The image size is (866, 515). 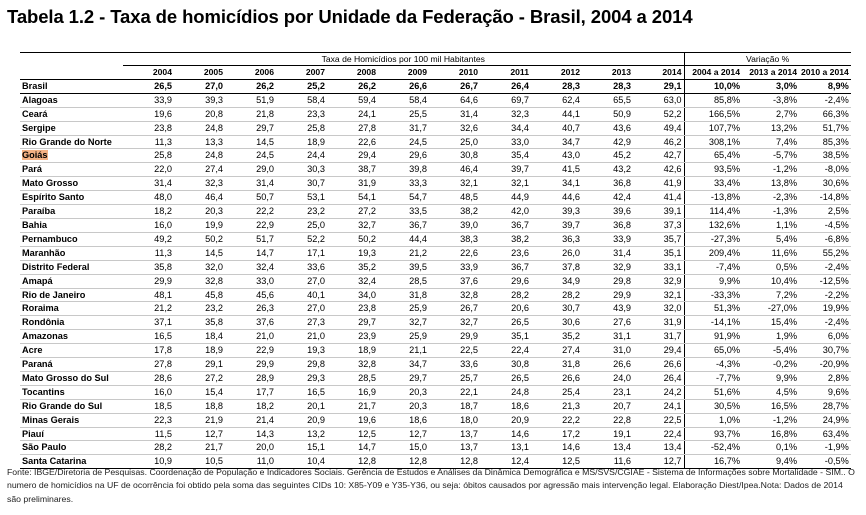 I want to click on rate-cell: 22,4, so click(x=659, y=434).